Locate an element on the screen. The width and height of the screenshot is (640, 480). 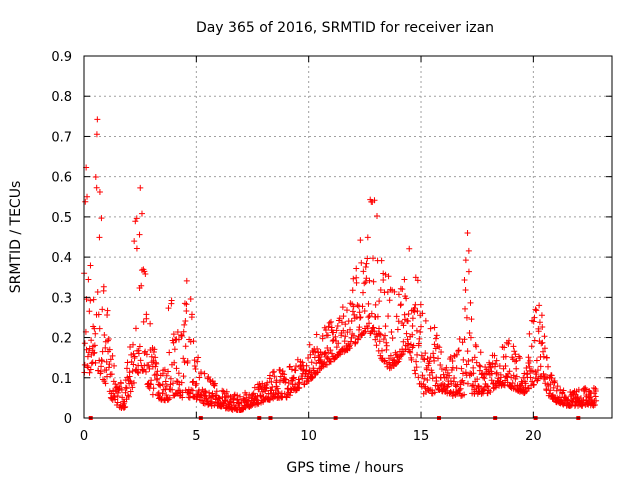
y-tick-label: 0.7 is located at coordinates (61, 137).